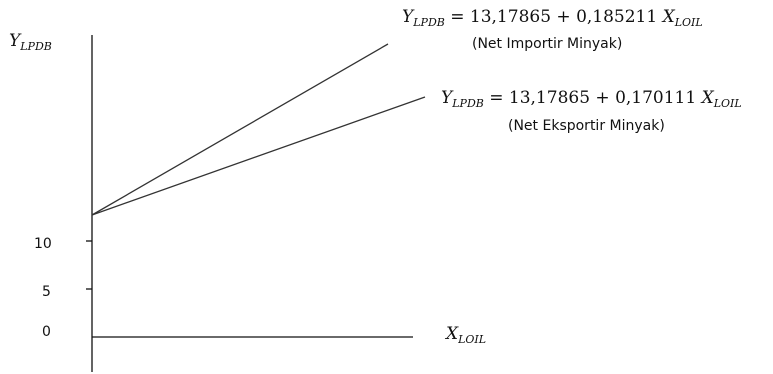  What do you see at coordinates (30, 42) in the screenshot?
I see `y-axis-label: YLPDB` at bounding box center [30, 42].